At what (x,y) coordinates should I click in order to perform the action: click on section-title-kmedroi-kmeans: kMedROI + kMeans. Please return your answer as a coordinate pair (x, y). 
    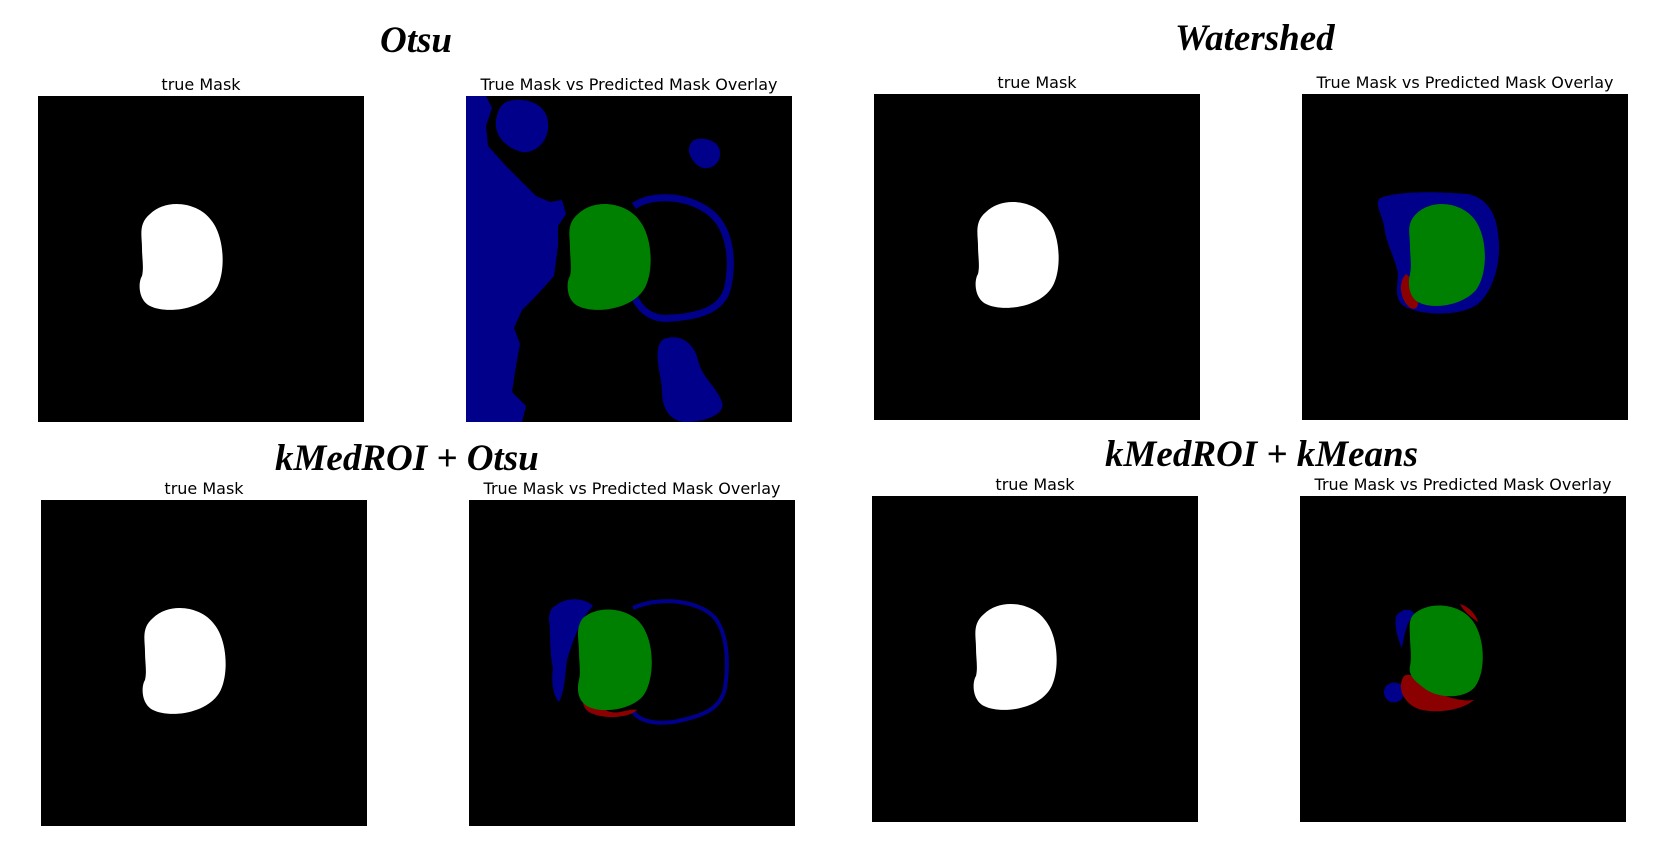
    Looking at the image, I should click on (1262, 454).